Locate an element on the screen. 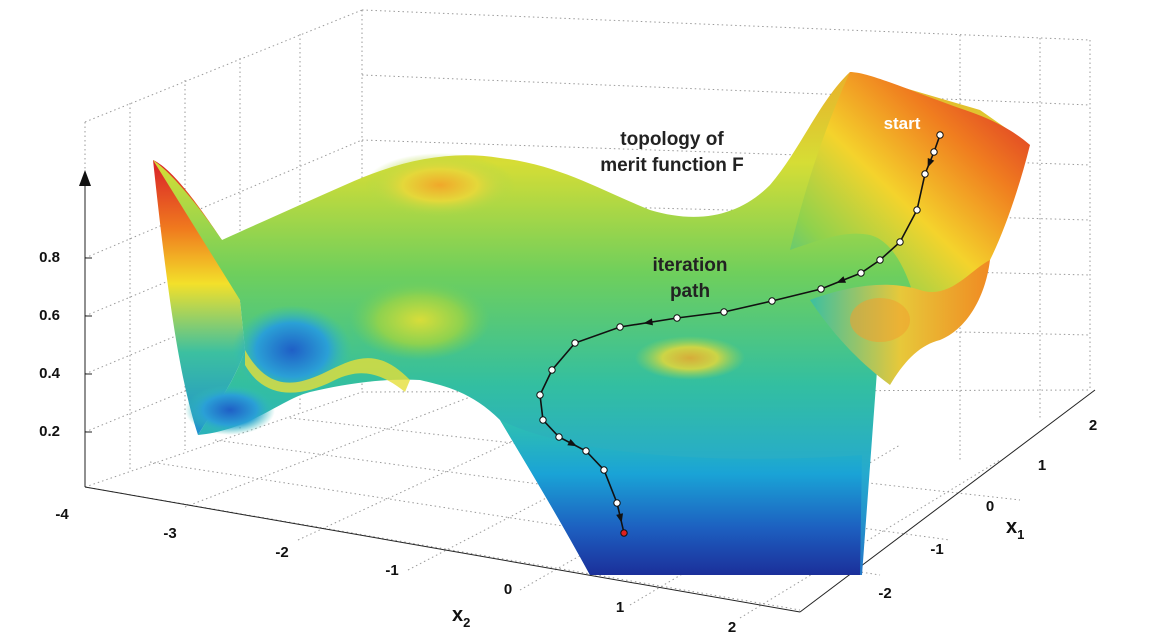 The width and height of the screenshot is (1163, 639). x2-tick-label: 2 is located at coordinates (732, 627).